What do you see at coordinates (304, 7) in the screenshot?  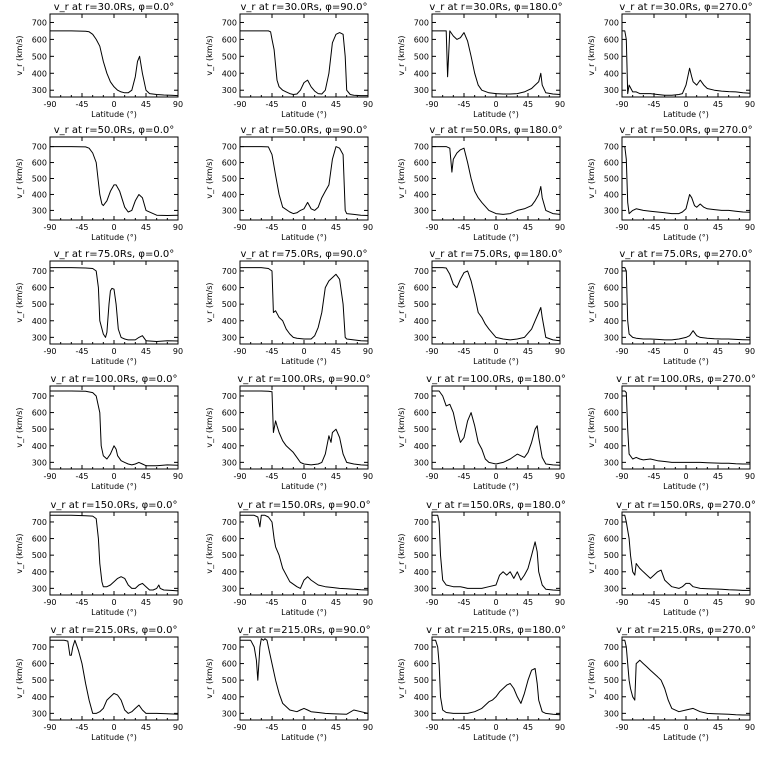 I see `panel-title: v_r at r=30.0Rs, φ=90.0°` at bounding box center [304, 7].